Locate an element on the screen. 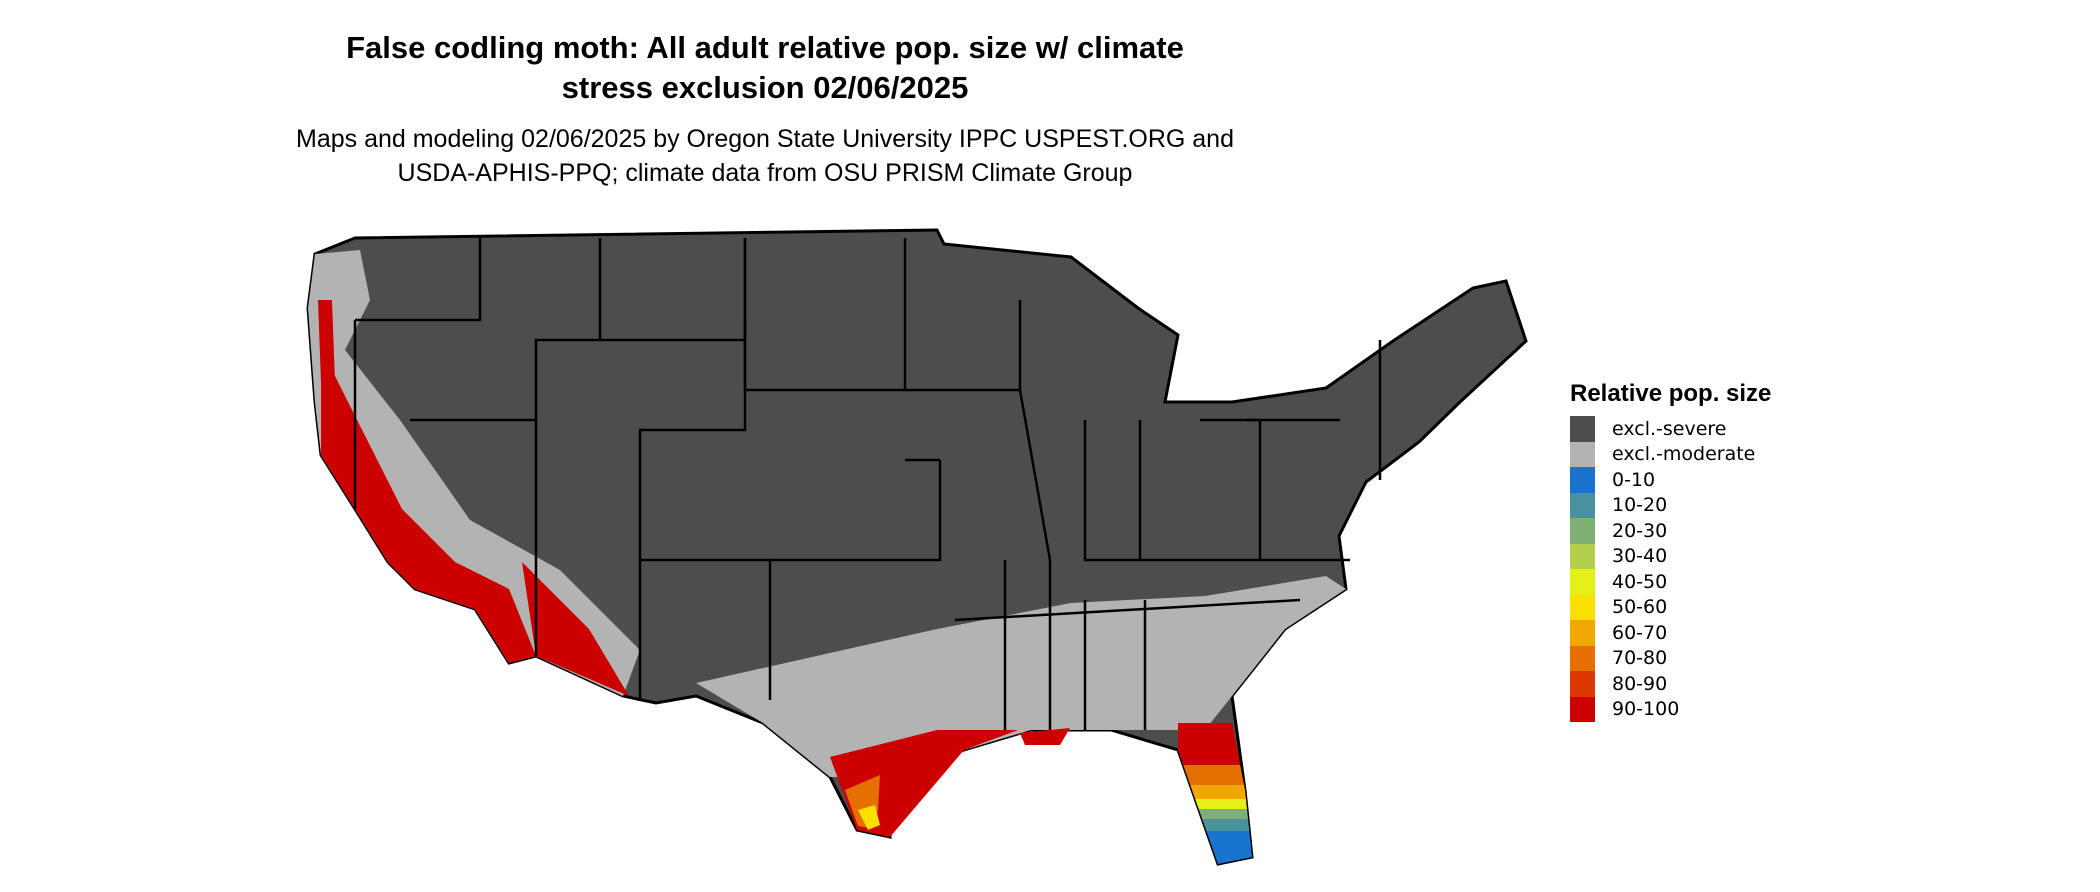  texas-coast-low-region is located at coordinates (869, 817).